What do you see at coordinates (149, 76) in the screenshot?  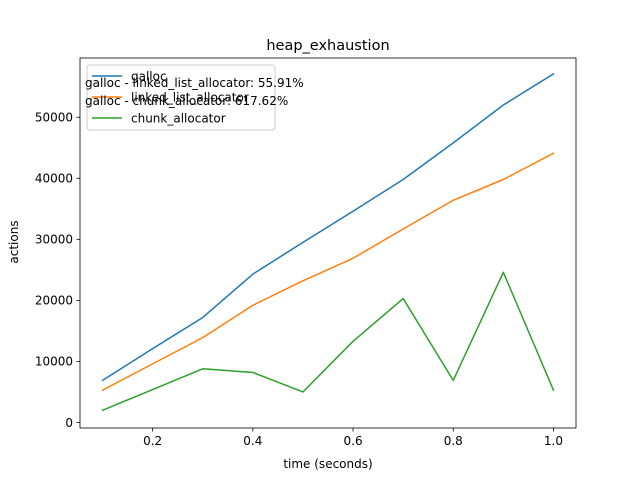 I see `legend-label-galloc: galloc` at bounding box center [149, 76].